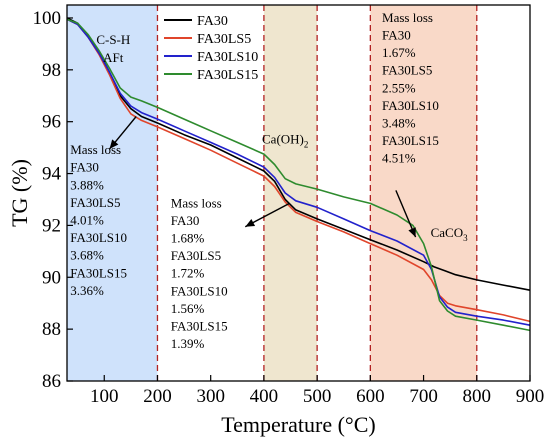  What do you see at coordinates (104, 396) in the screenshot?
I see `x-tick-label: 100` at bounding box center [104, 396].